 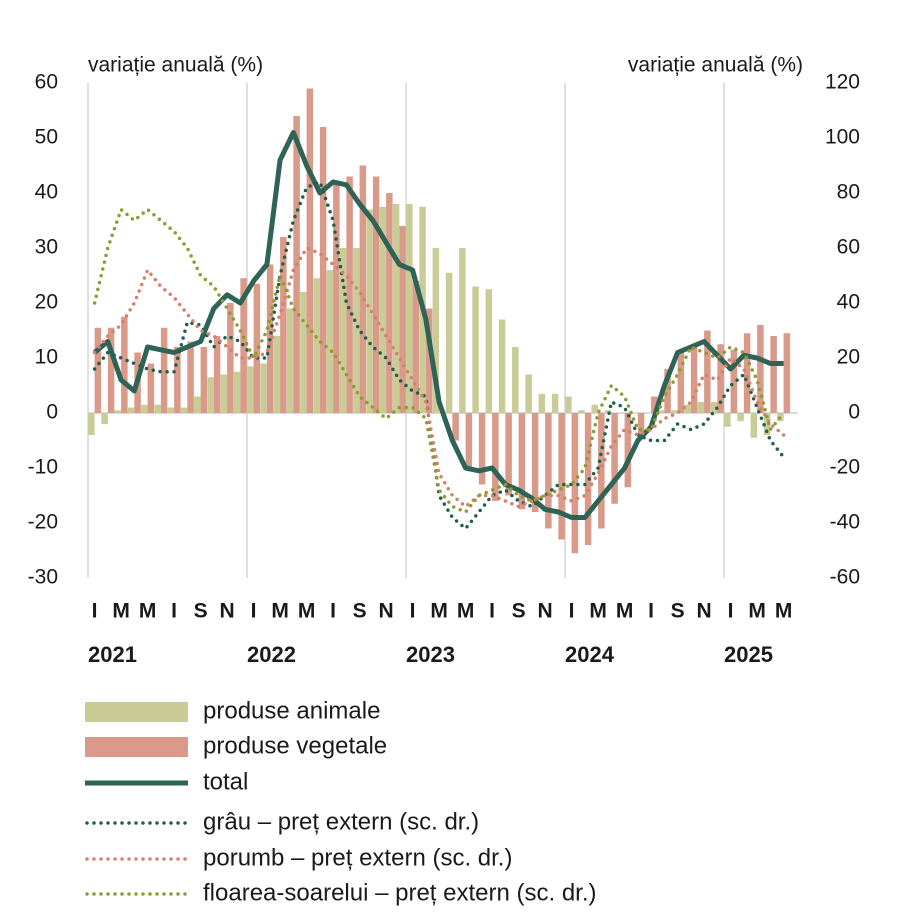 I want to click on y2-tick-label: 40, so click(x=848, y=302).